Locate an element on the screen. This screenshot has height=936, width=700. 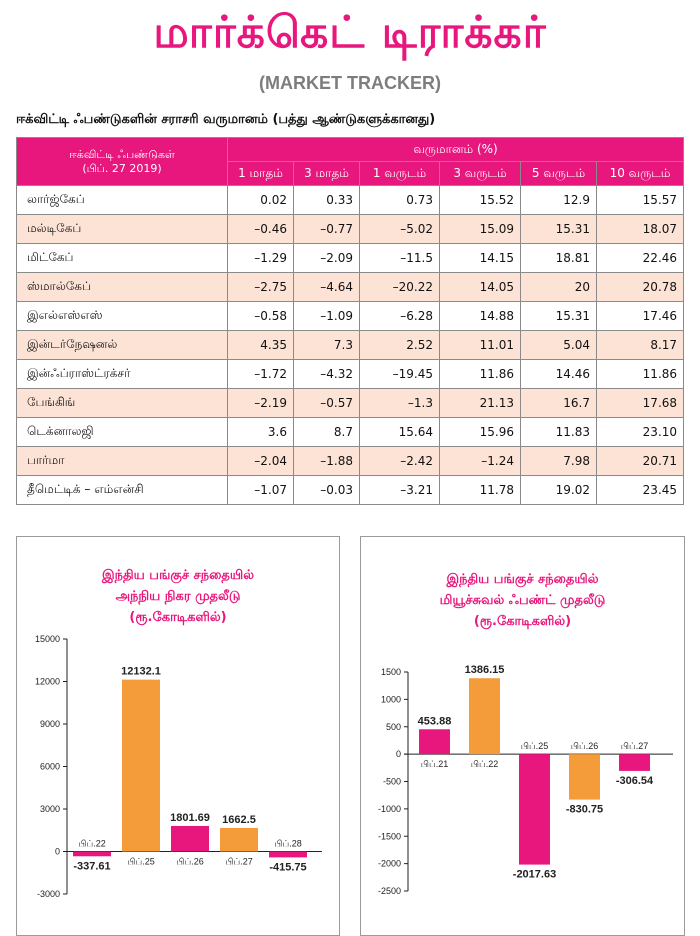
return-value-cell: –0.77 is located at coordinates (326, 229).